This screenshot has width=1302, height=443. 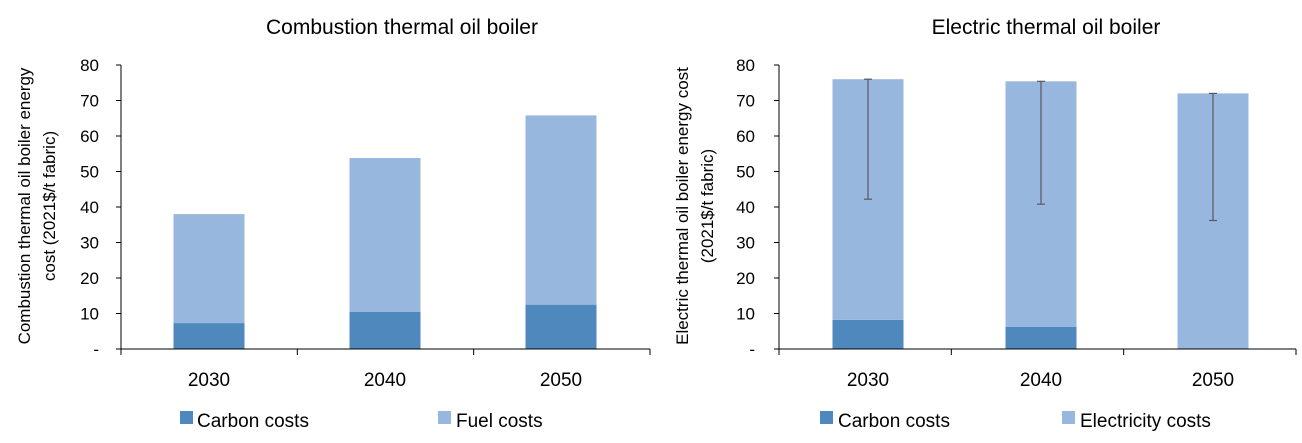 What do you see at coordinates (1015, 421) in the screenshot?
I see `legend: Carbon costs Electricity costs` at bounding box center [1015, 421].